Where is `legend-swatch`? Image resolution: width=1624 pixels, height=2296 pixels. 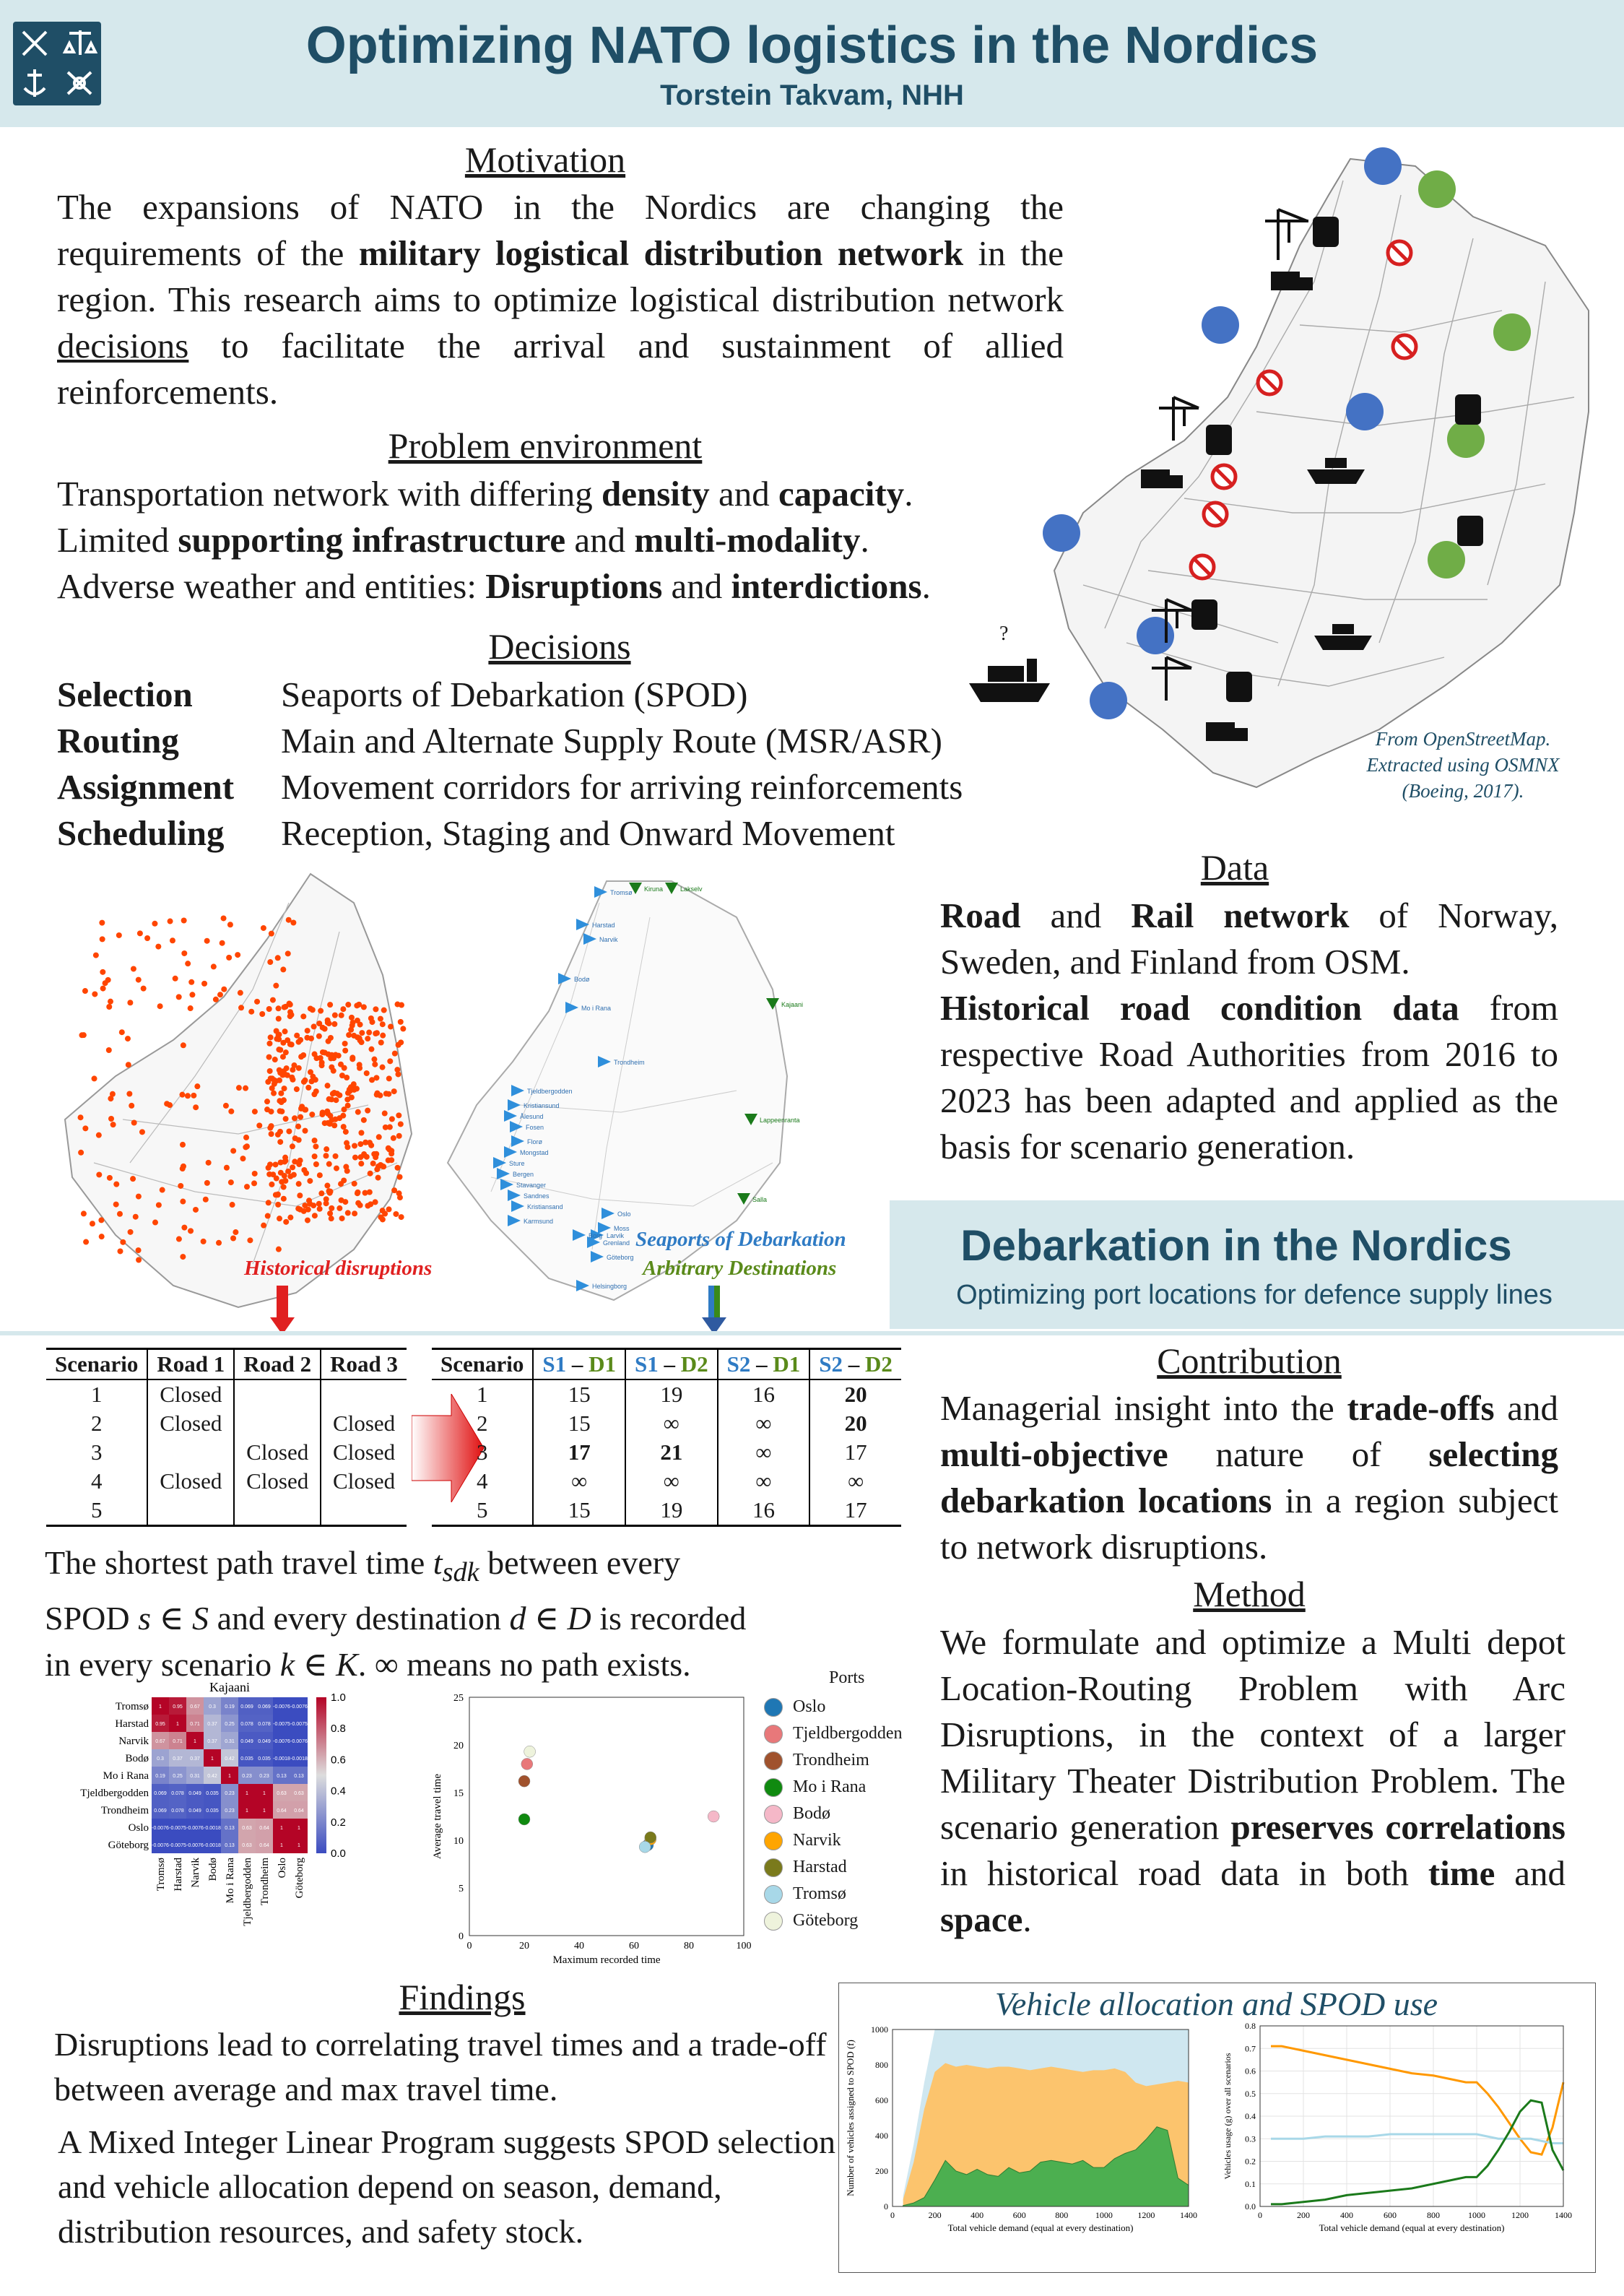 legend-swatch is located at coordinates (773, 1921).